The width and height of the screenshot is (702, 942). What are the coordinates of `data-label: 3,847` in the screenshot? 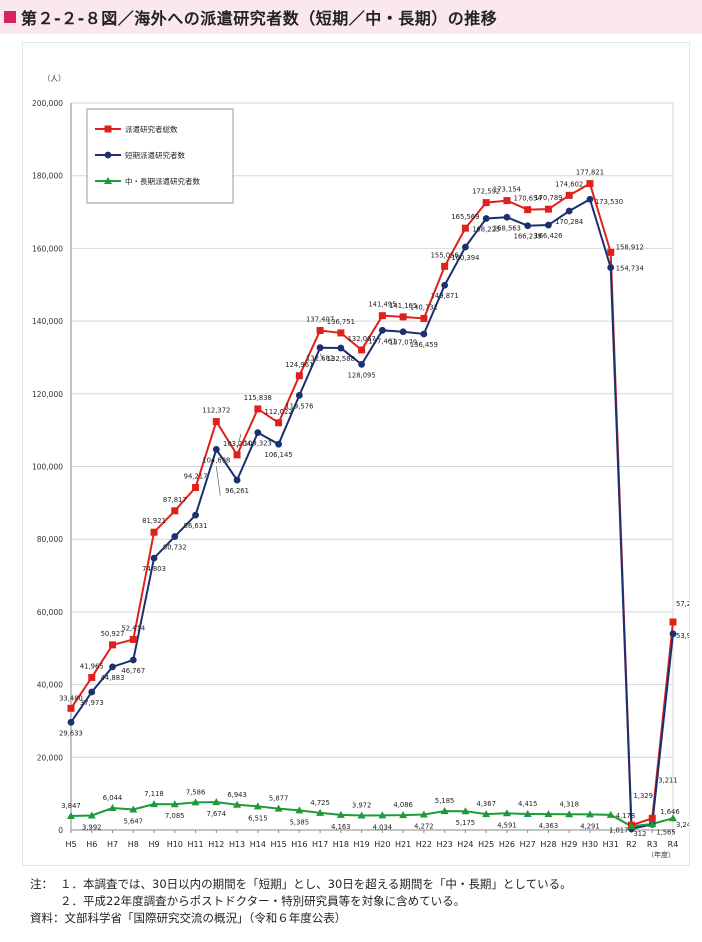 It's located at (70, 806).